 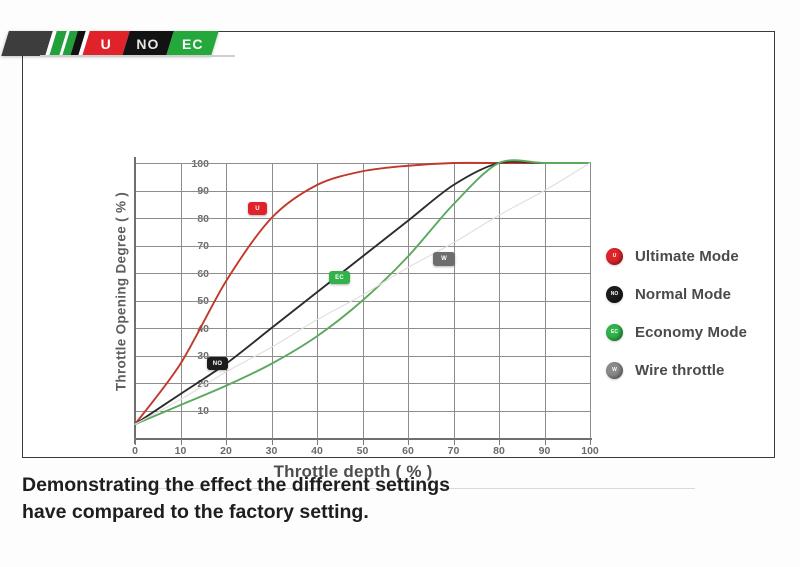 What do you see at coordinates (499, 451) in the screenshot?
I see `x-tick-80: 80` at bounding box center [499, 451].